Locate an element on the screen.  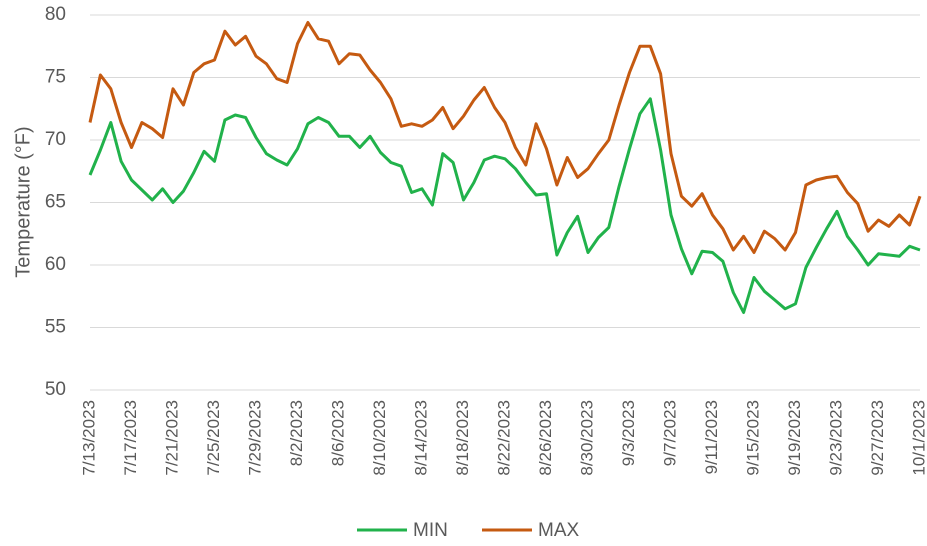
y-tick-label: 55 is located at coordinates (55, 327).